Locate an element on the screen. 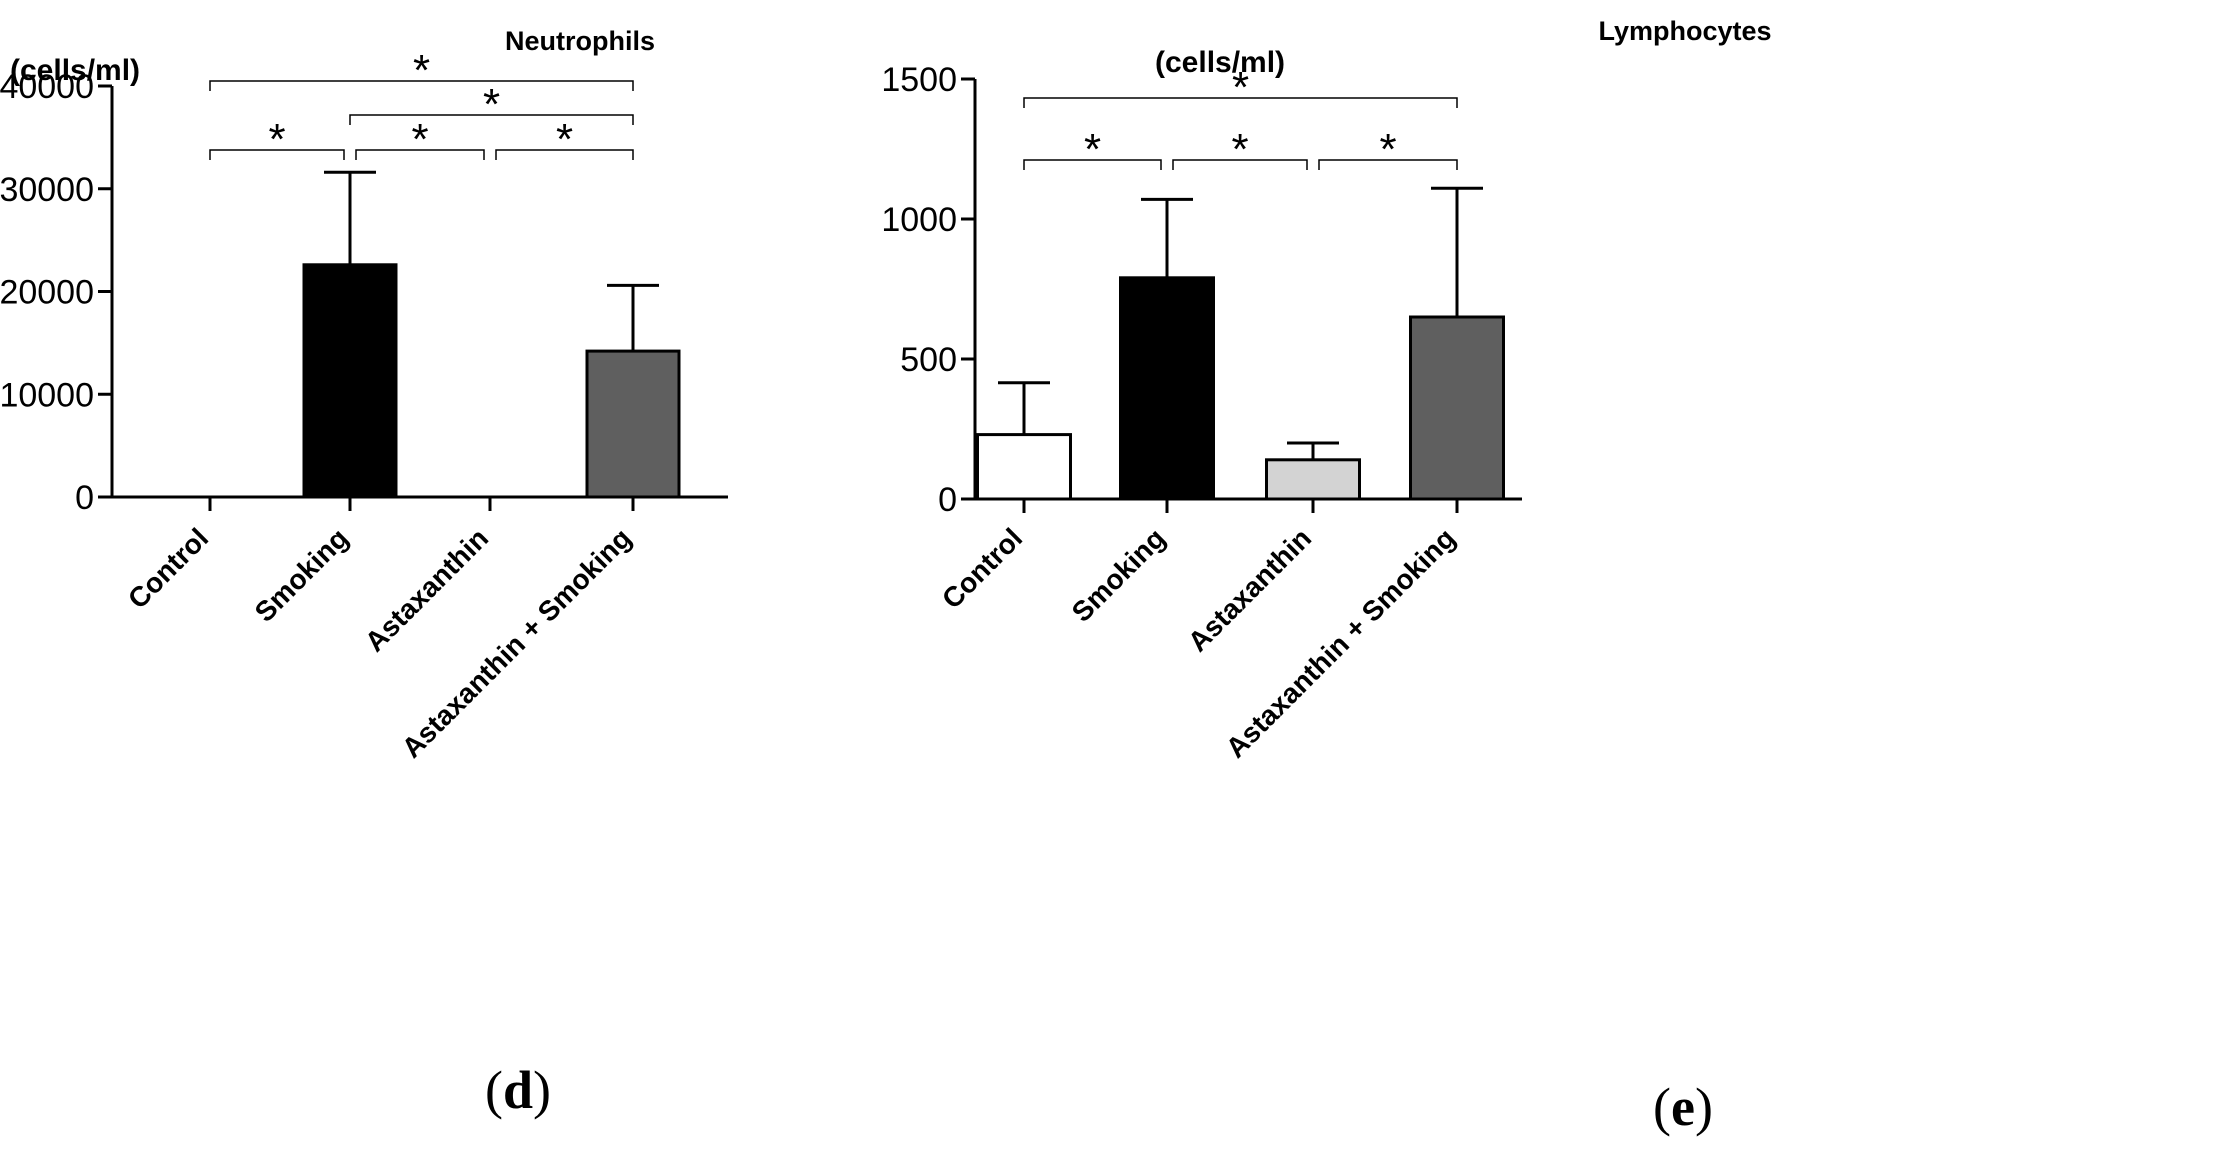 The height and width of the screenshot is (1149, 2219). y-tick-label: 10000 is located at coordinates (47, 395).